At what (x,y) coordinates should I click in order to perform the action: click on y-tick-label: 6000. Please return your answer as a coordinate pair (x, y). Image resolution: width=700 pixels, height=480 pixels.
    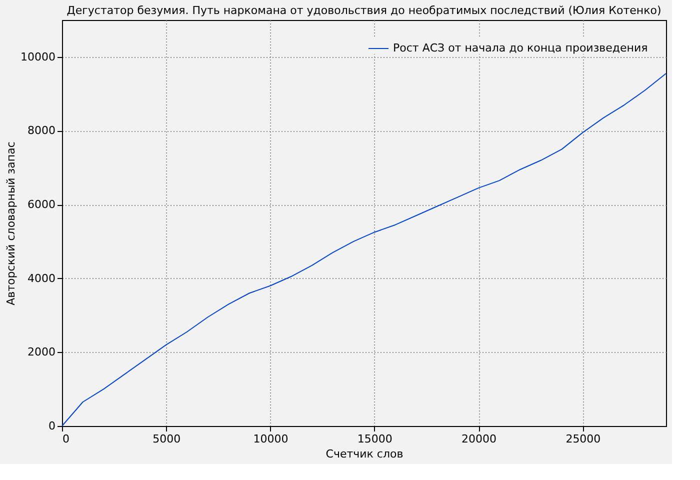
    Looking at the image, I should click on (42, 205).